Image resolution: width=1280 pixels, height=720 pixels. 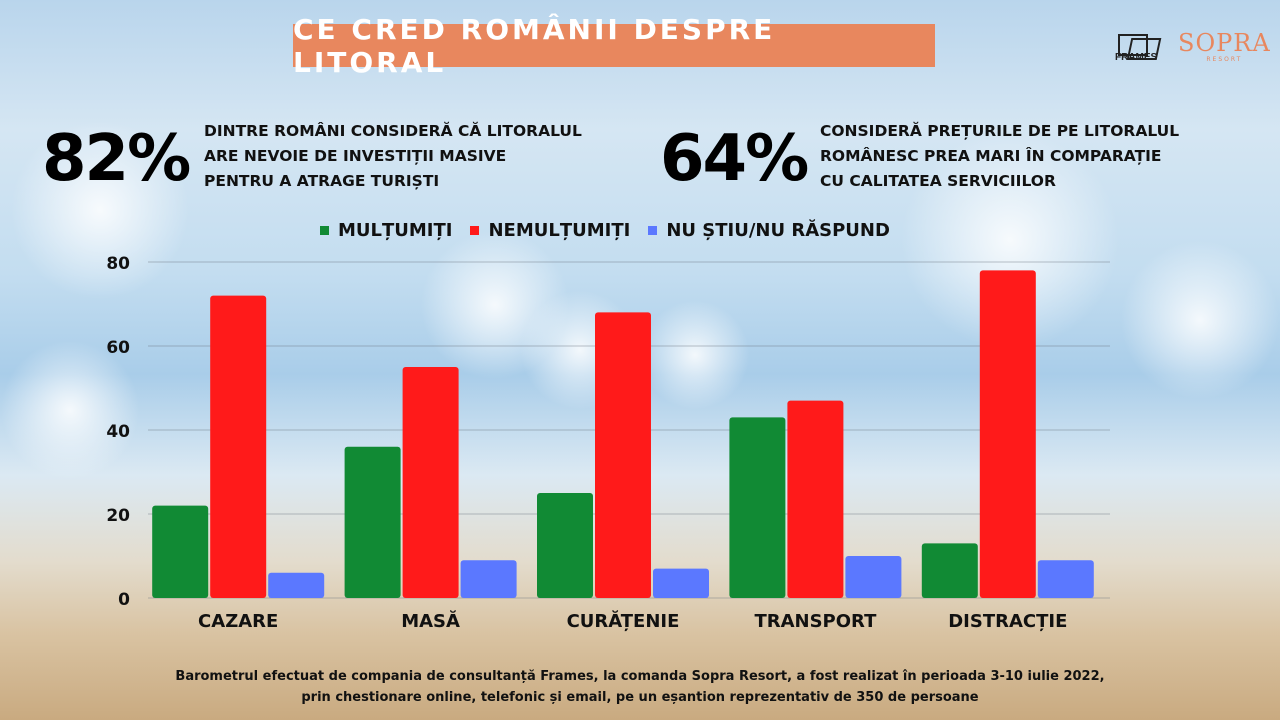 I want to click on legend-item-dissatisfied: NEMULȚUMIȚI, so click(x=550, y=230).